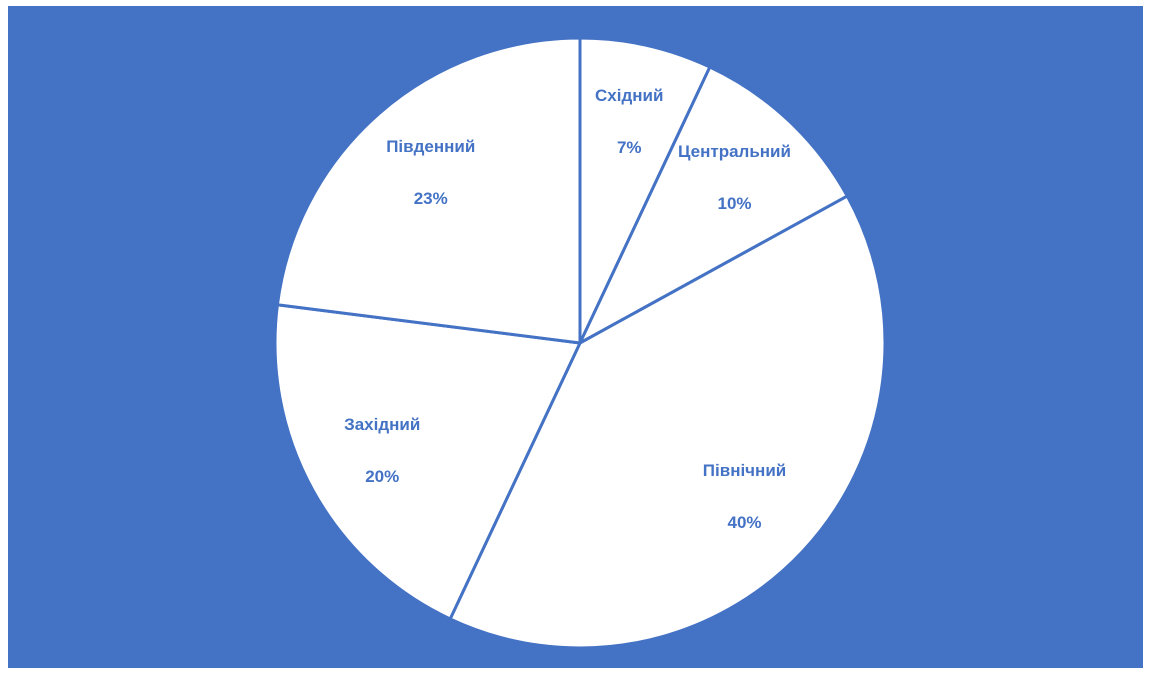 Image resolution: width=1149 pixels, height=677 pixels. What do you see at coordinates (431, 198) in the screenshot?
I see `slice-value-label: 23%` at bounding box center [431, 198].